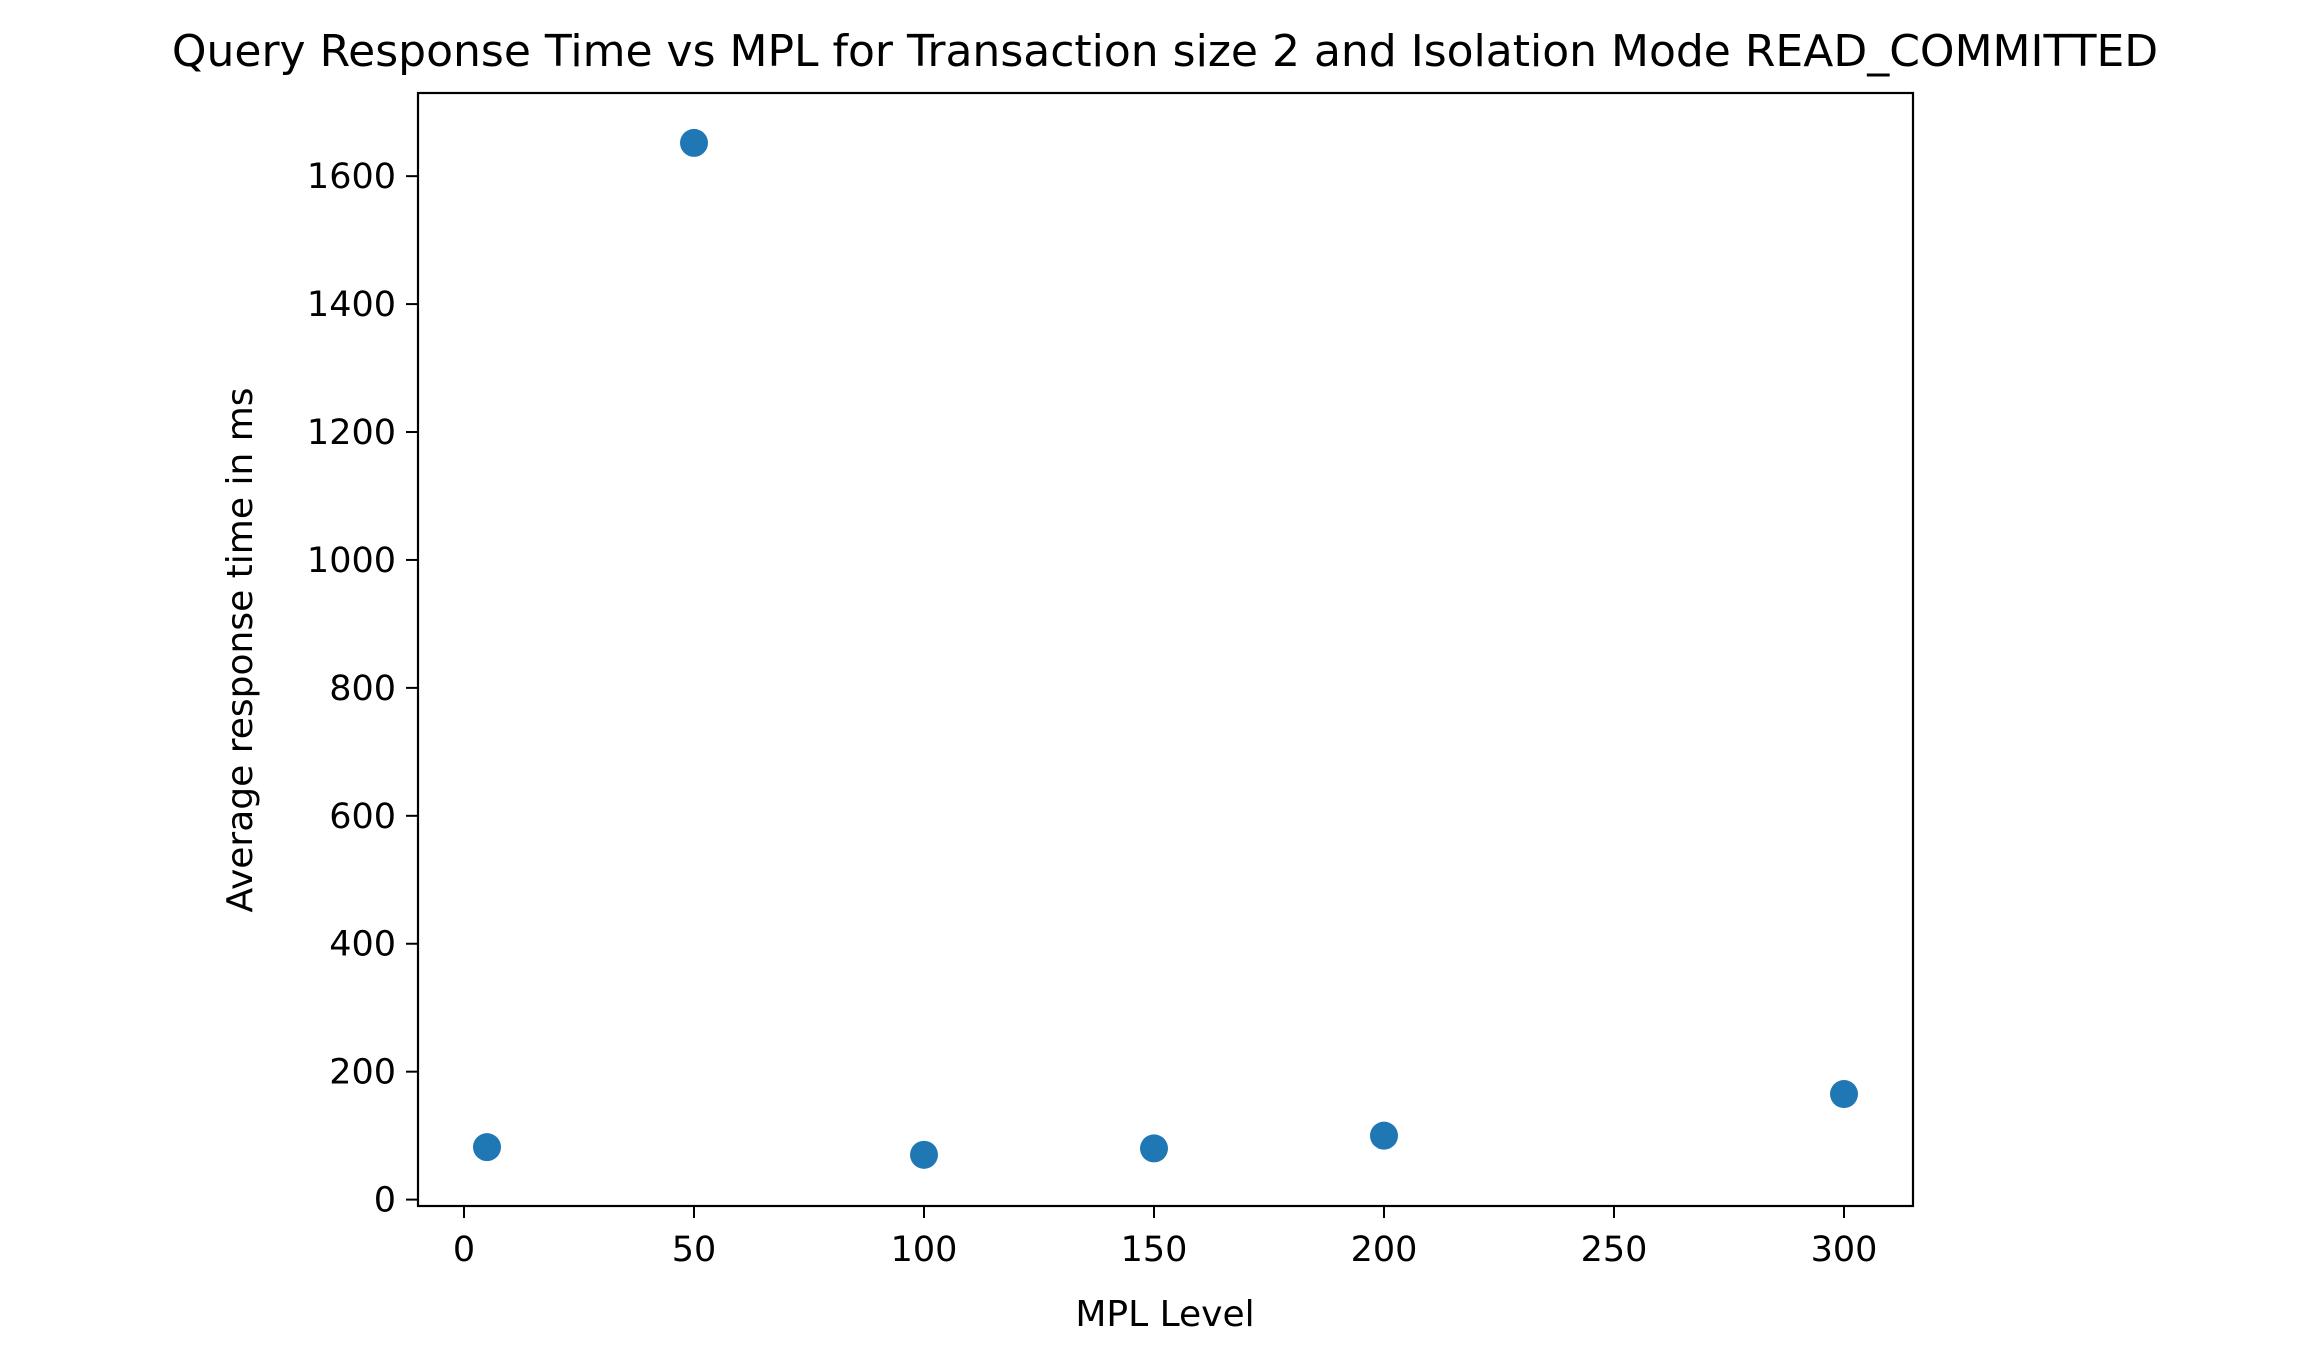 The height and width of the screenshot is (1361, 2317). I want to click on y-tick-label: 1000, so click(351, 561).